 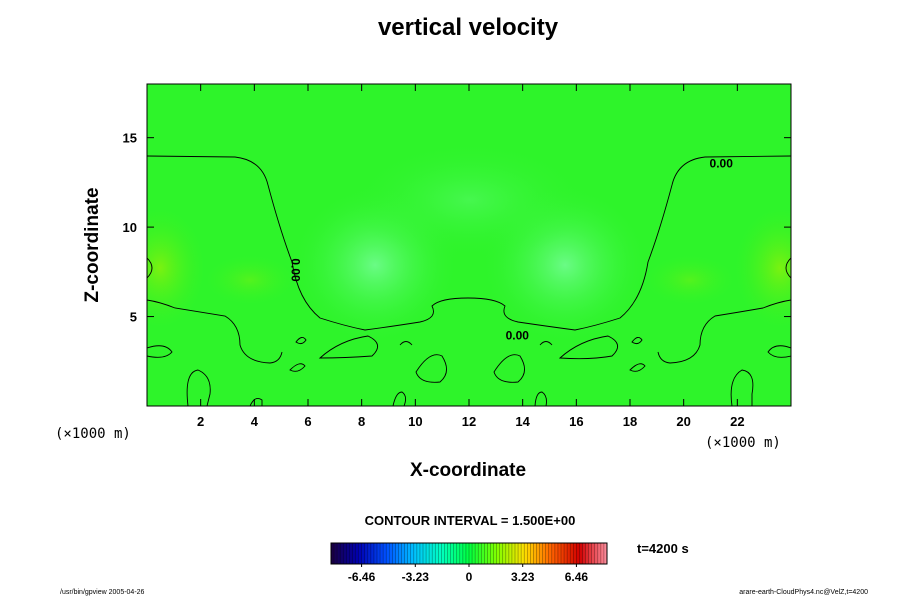 I want to click on x-tick-label: 12, so click(x=469, y=421).